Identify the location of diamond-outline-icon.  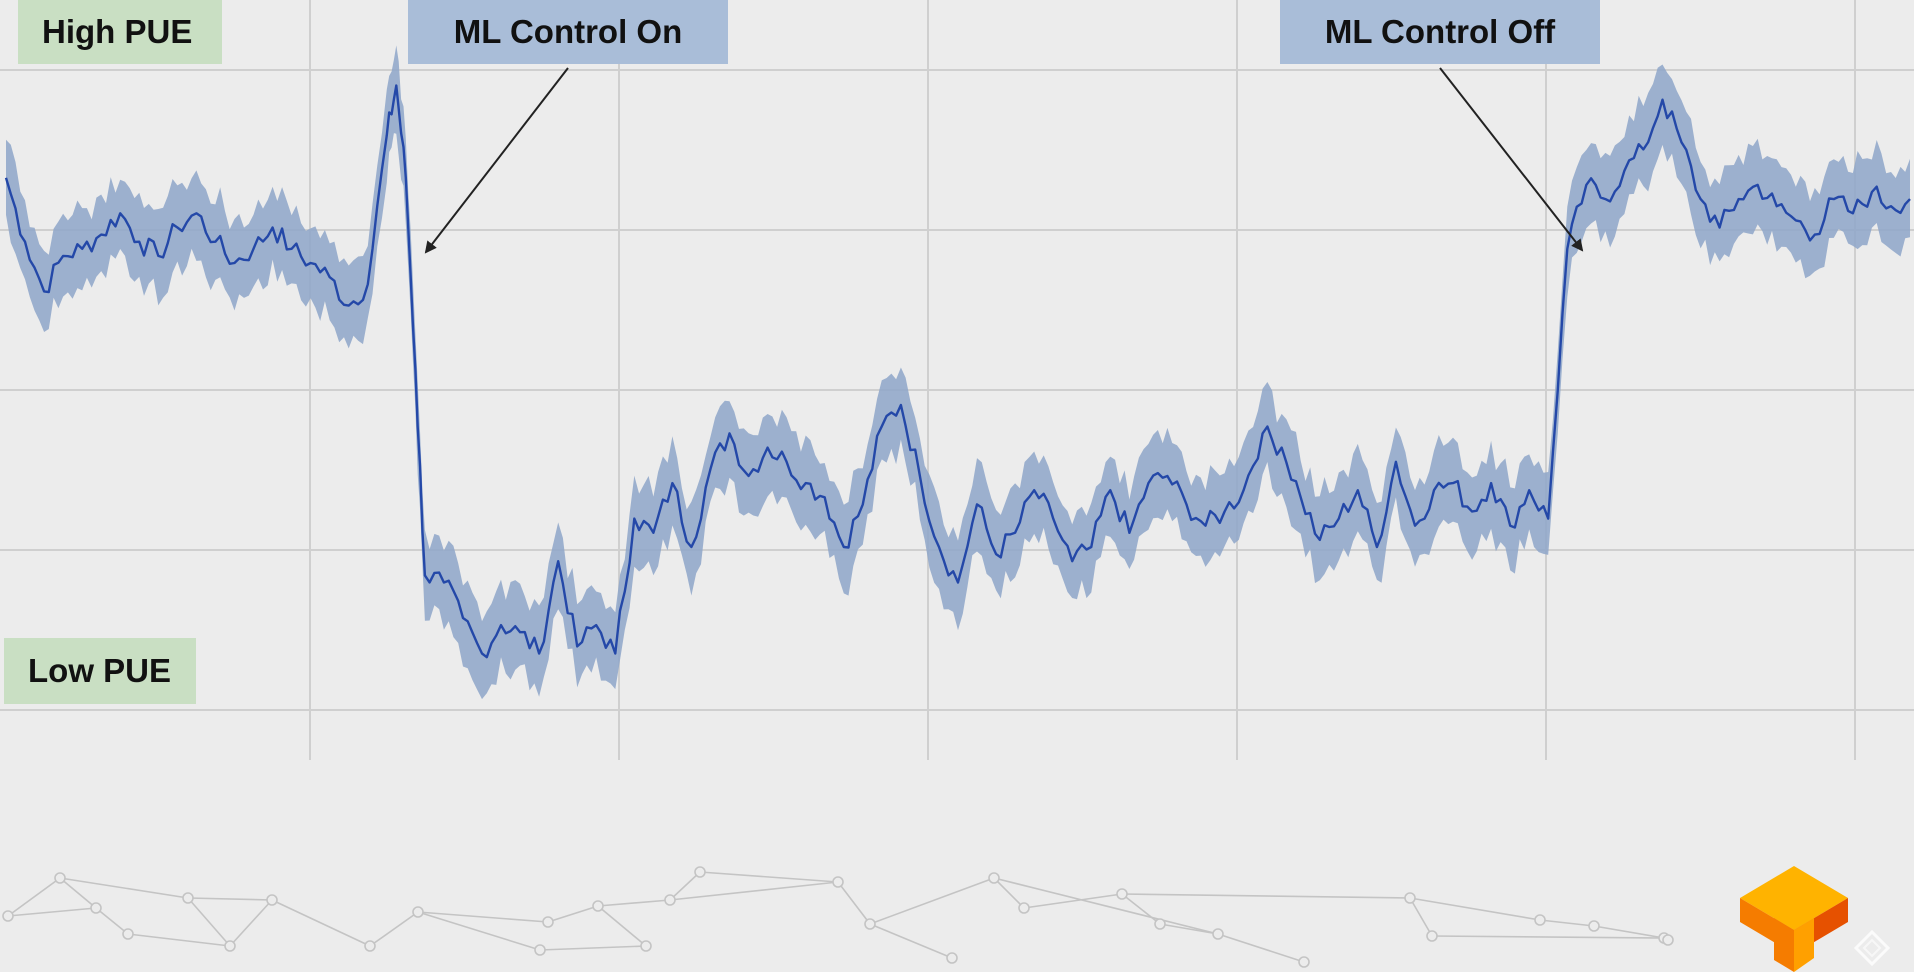
(1872, 948).